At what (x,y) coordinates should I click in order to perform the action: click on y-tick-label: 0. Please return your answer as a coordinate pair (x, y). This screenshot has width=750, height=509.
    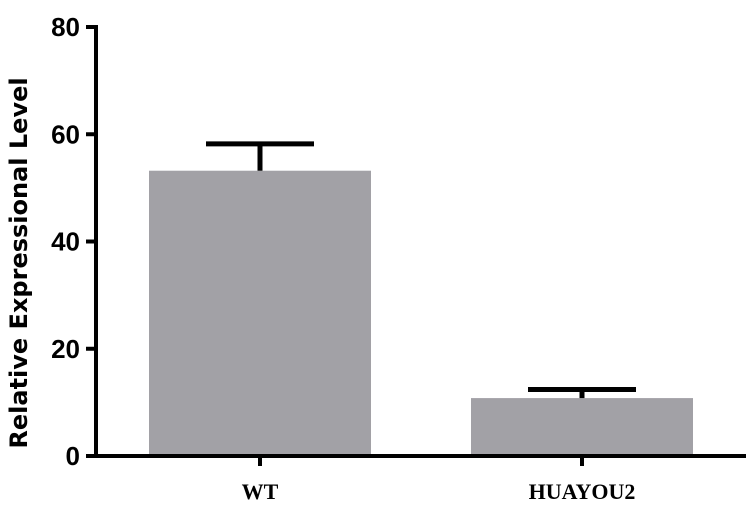
    Looking at the image, I should click on (73, 456).